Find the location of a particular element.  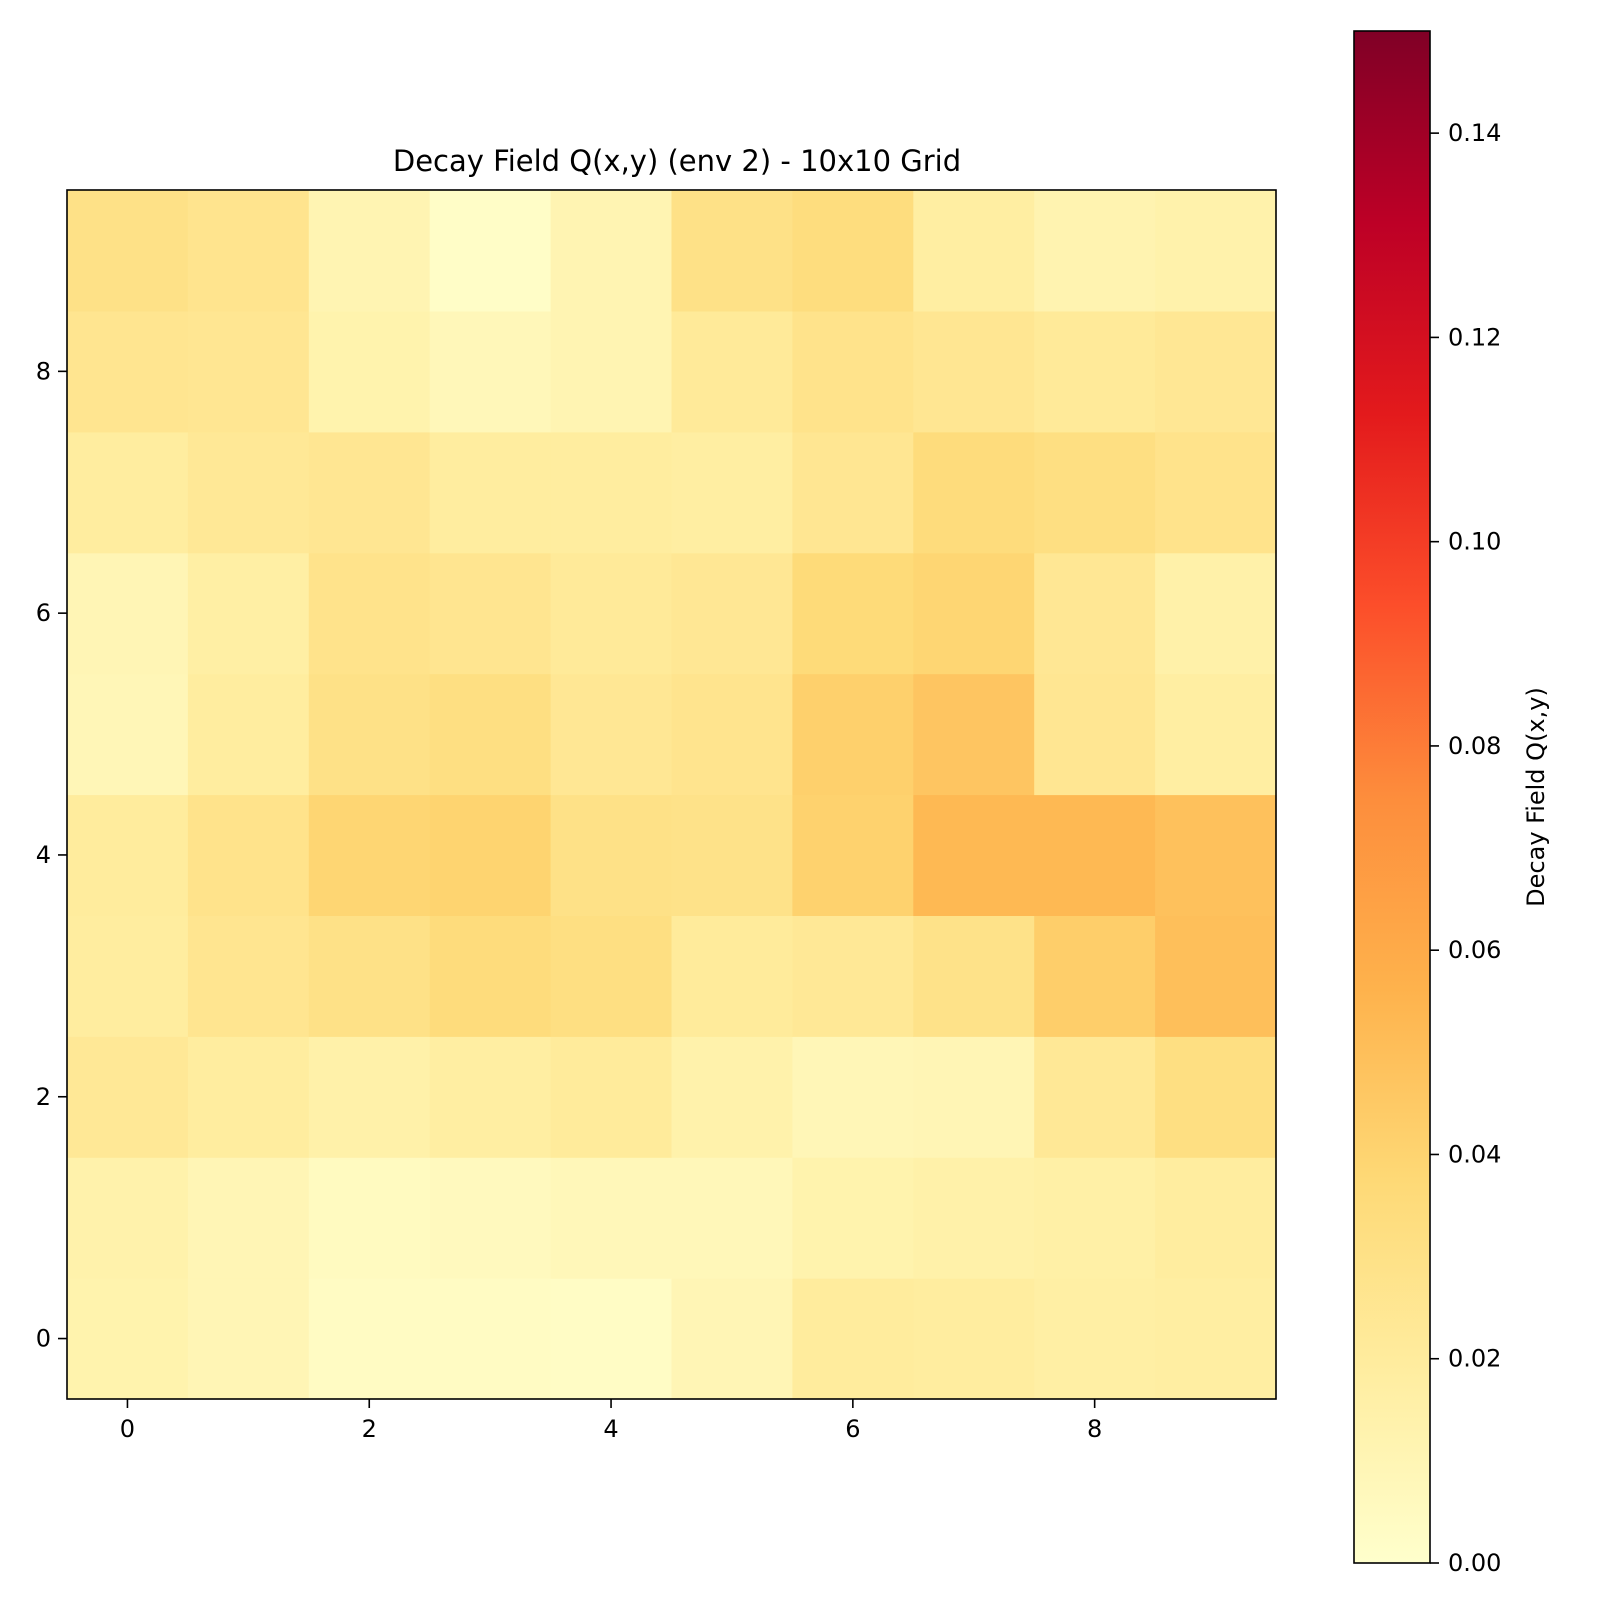

y-tick-label: 8 is located at coordinates (43, 371).